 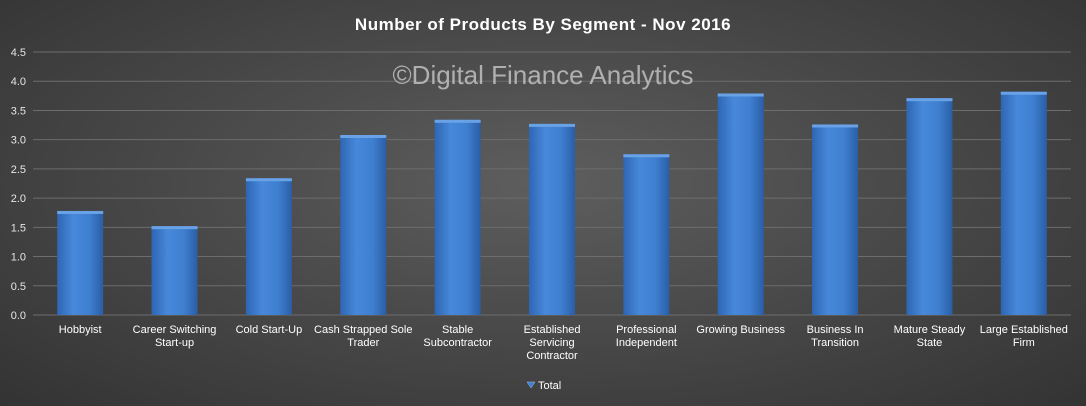 I want to click on x-category-label: Business In Transition, so click(x=835, y=336).